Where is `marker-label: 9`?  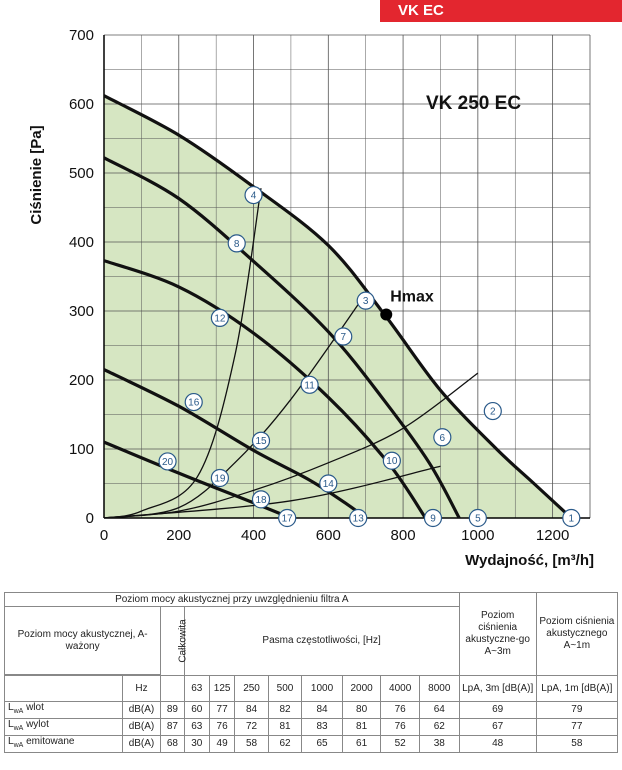
marker-label: 9 is located at coordinates (433, 519).